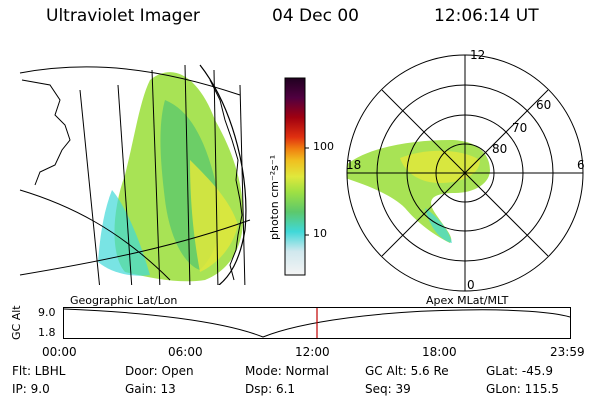 This screenshot has width=600, height=400. Describe the element at coordinates (274, 197) in the screenshot. I see `colorbar-unit-label: photon cm⁻²s⁻¹` at that location.